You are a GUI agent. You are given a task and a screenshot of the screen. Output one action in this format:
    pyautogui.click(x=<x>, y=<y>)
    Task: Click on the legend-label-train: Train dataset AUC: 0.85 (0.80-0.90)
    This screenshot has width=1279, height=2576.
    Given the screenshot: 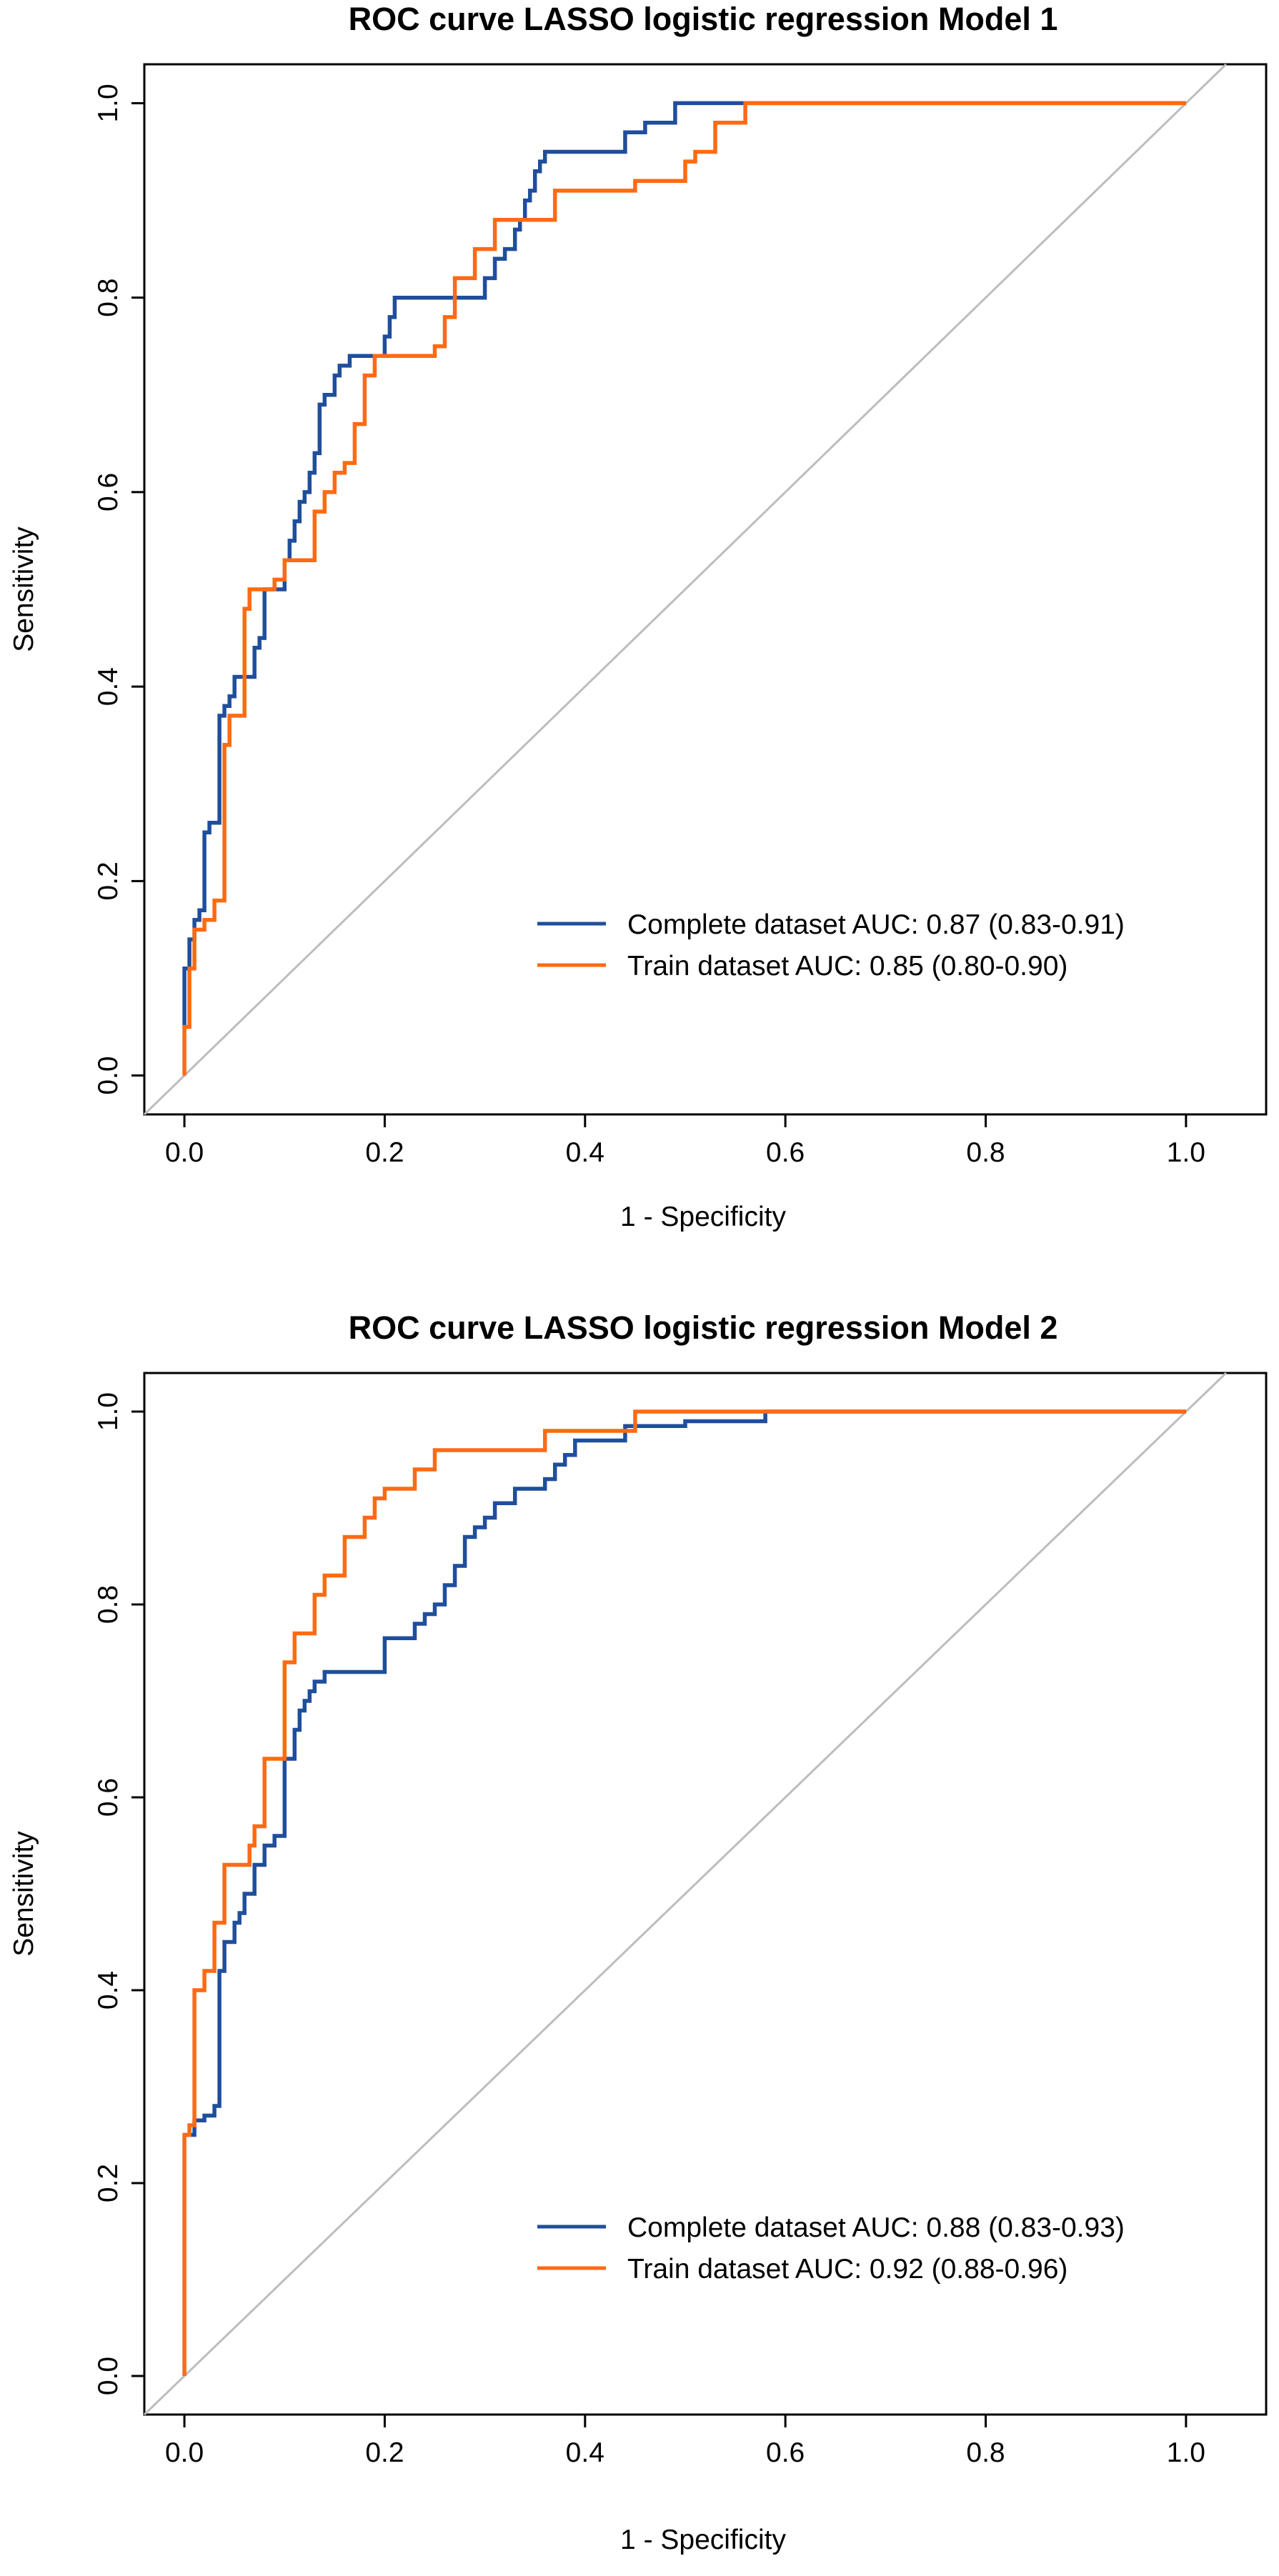 What is the action you would take?
    pyautogui.click(x=847, y=967)
    